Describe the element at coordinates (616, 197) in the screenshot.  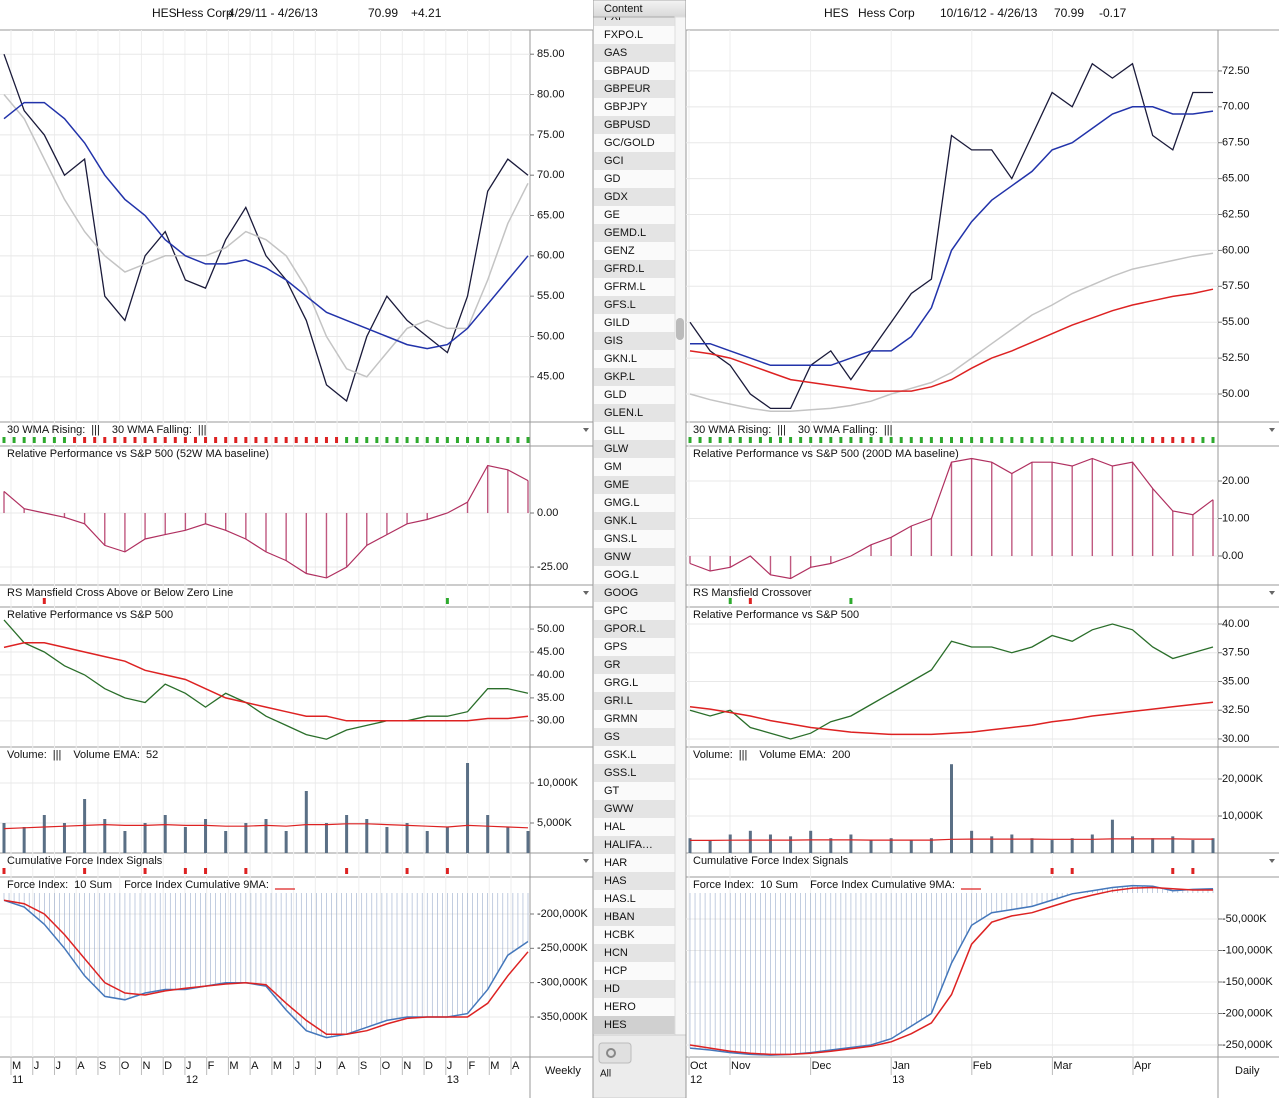
I see `list-item: GDX` at that location.